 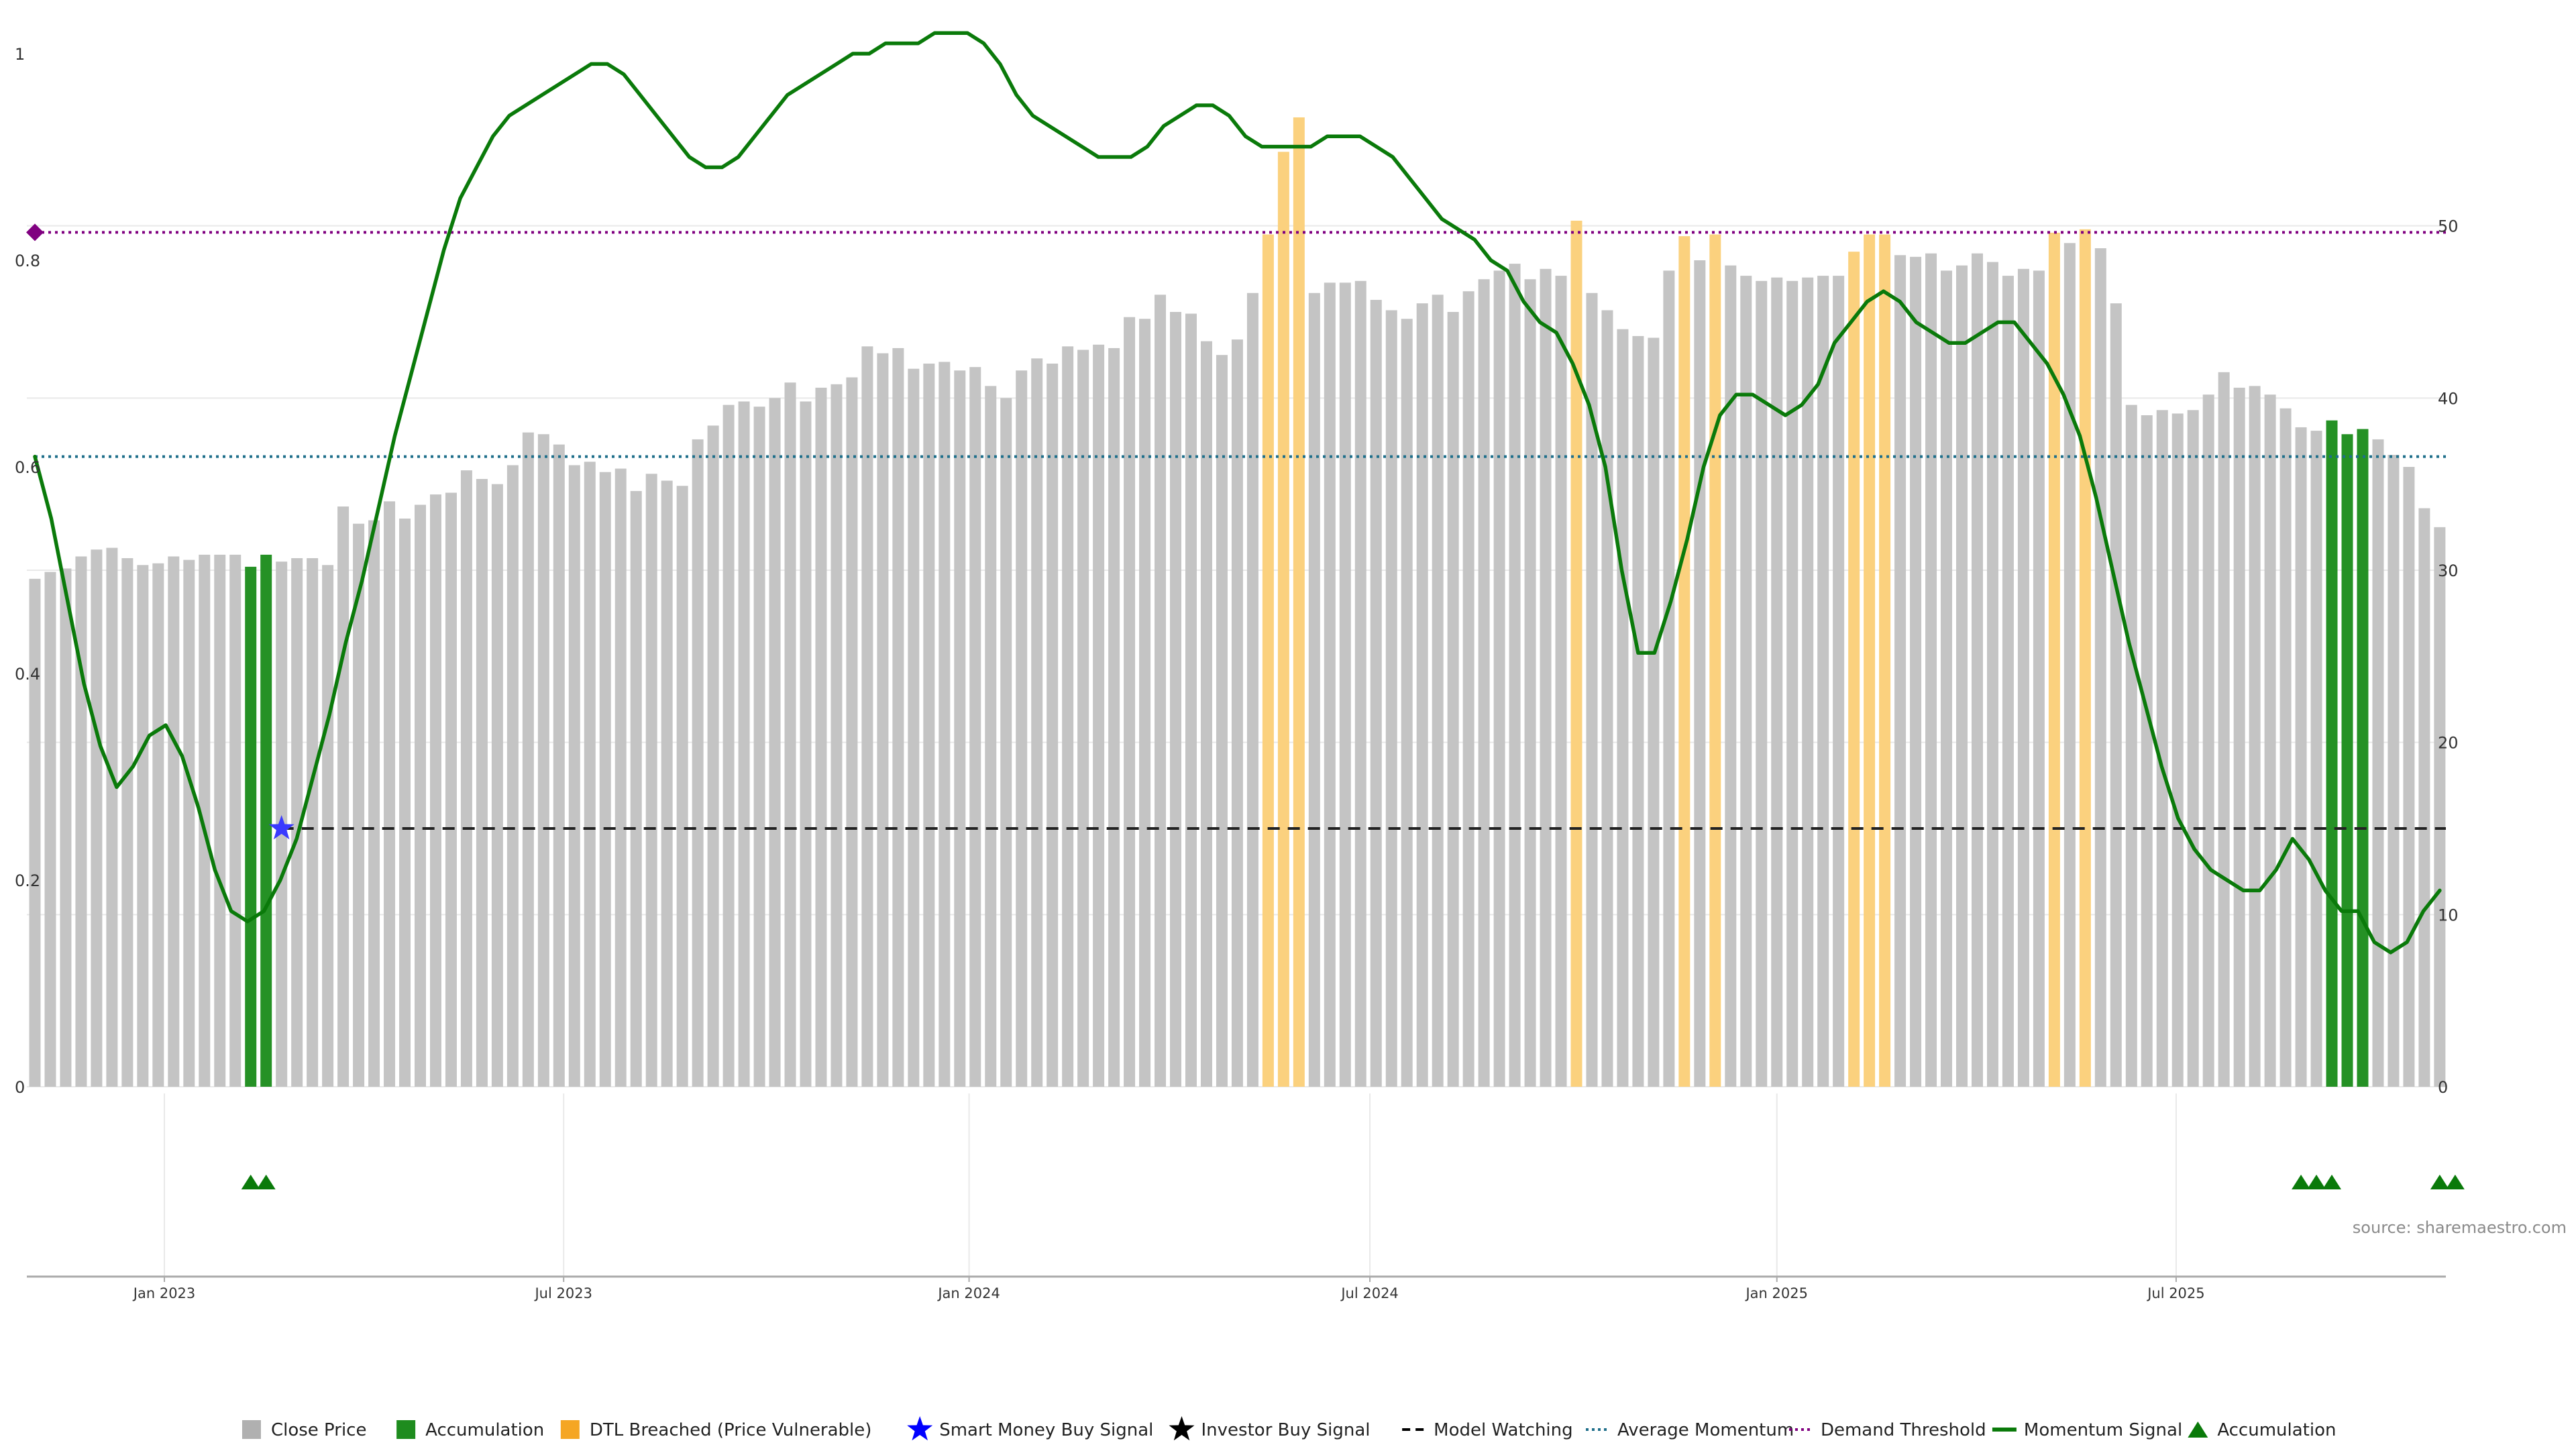 I want to click on legend-label: Accumulation, so click(x=484, y=1430).